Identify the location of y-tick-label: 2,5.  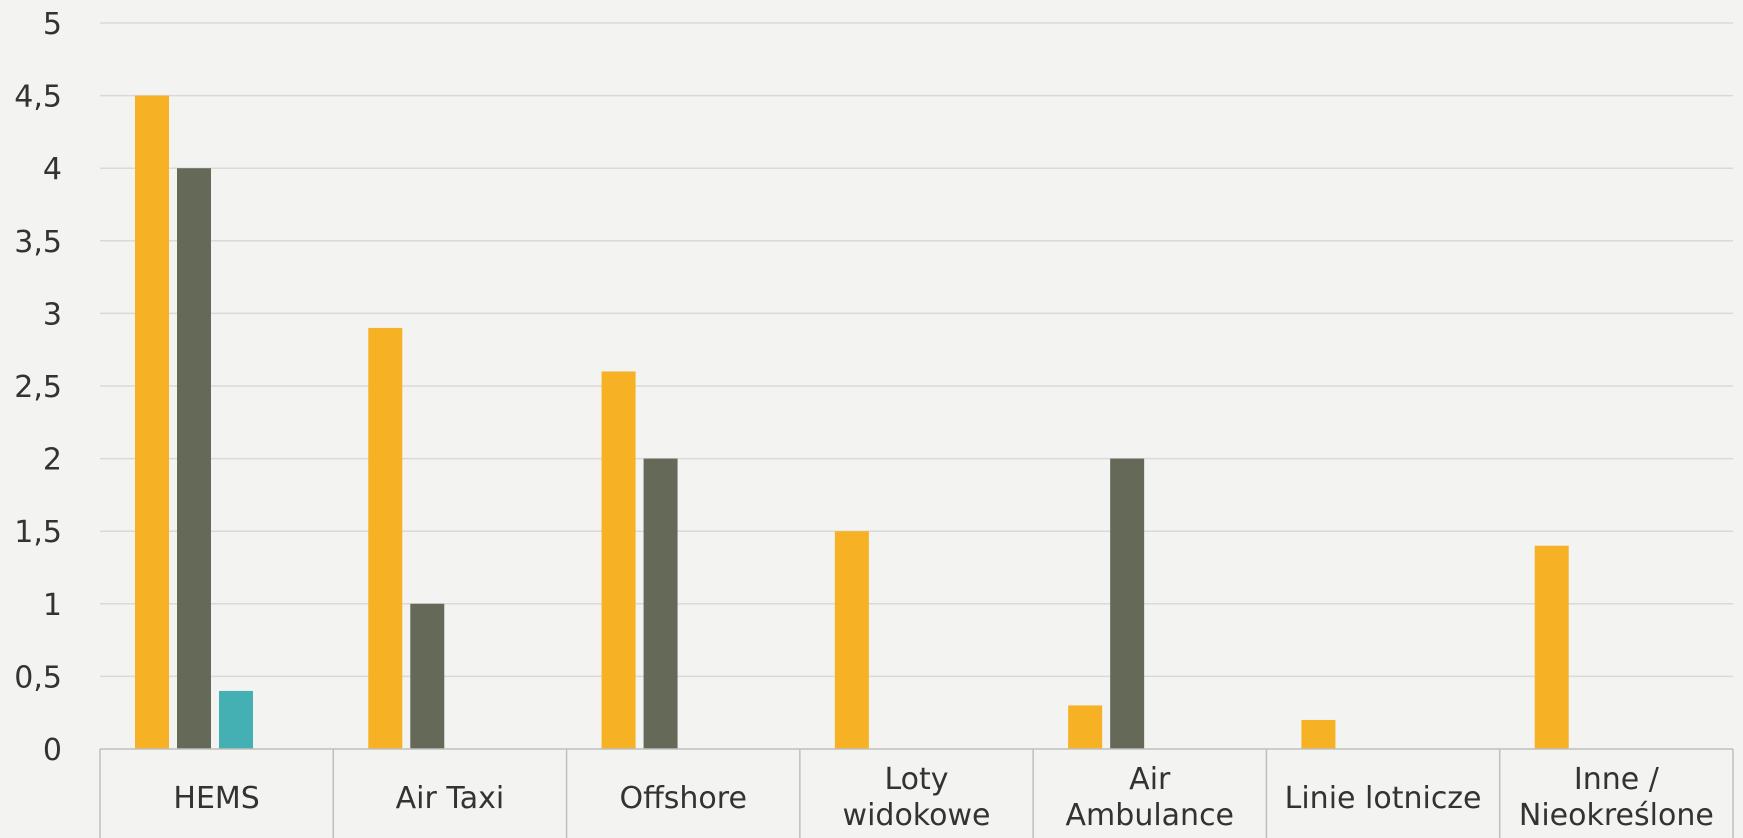
(38, 387).